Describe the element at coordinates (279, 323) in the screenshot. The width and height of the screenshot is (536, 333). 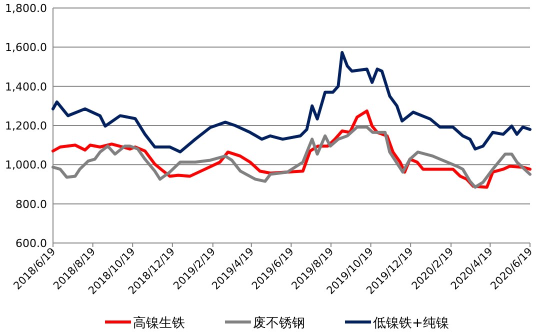
I see `legend-label: 废不锈钢` at that location.